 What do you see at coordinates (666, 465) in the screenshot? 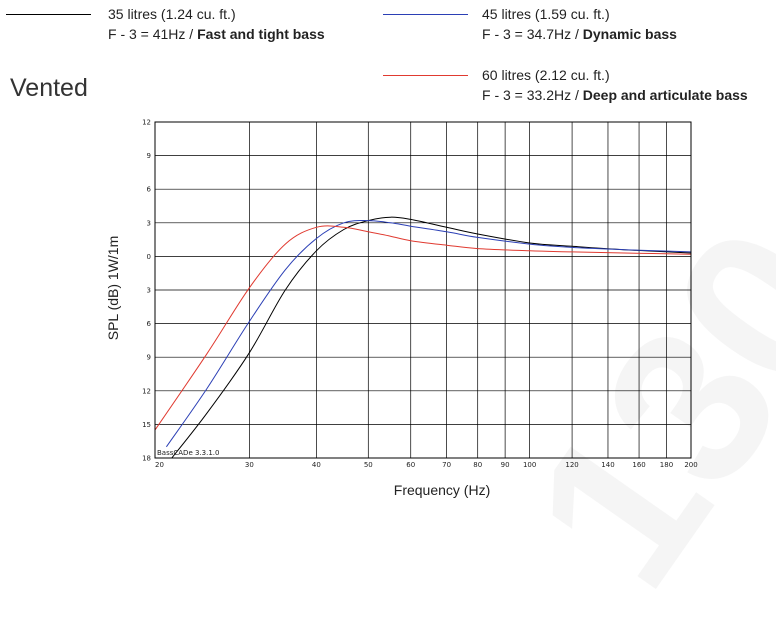
I see `x-tick-label: 180` at bounding box center [666, 465].